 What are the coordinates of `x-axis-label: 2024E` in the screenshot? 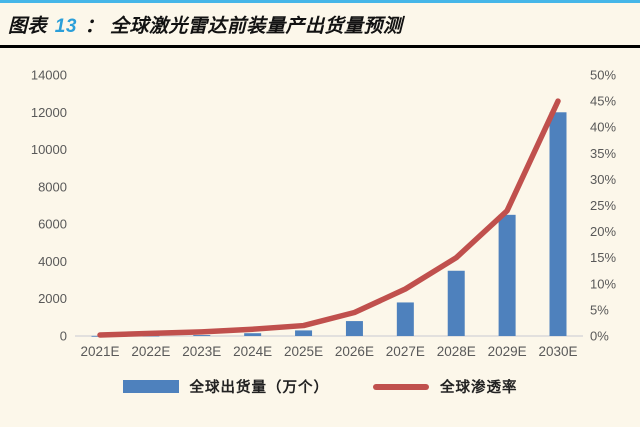 It's located at (252, 351).